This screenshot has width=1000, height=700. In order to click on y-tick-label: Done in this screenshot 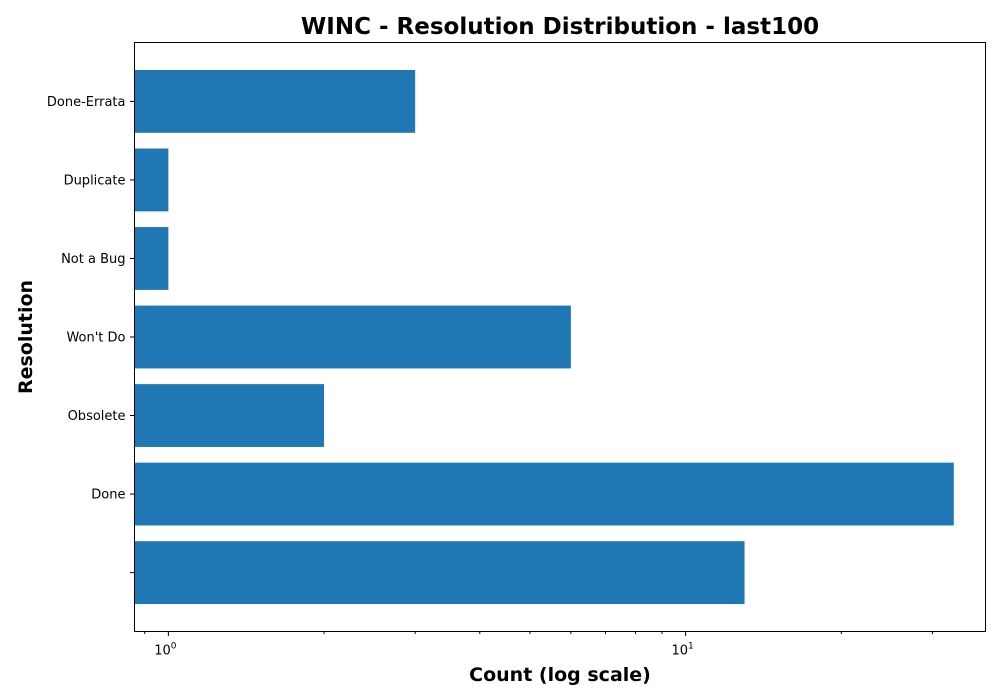, I will do `click(108, 495)`.